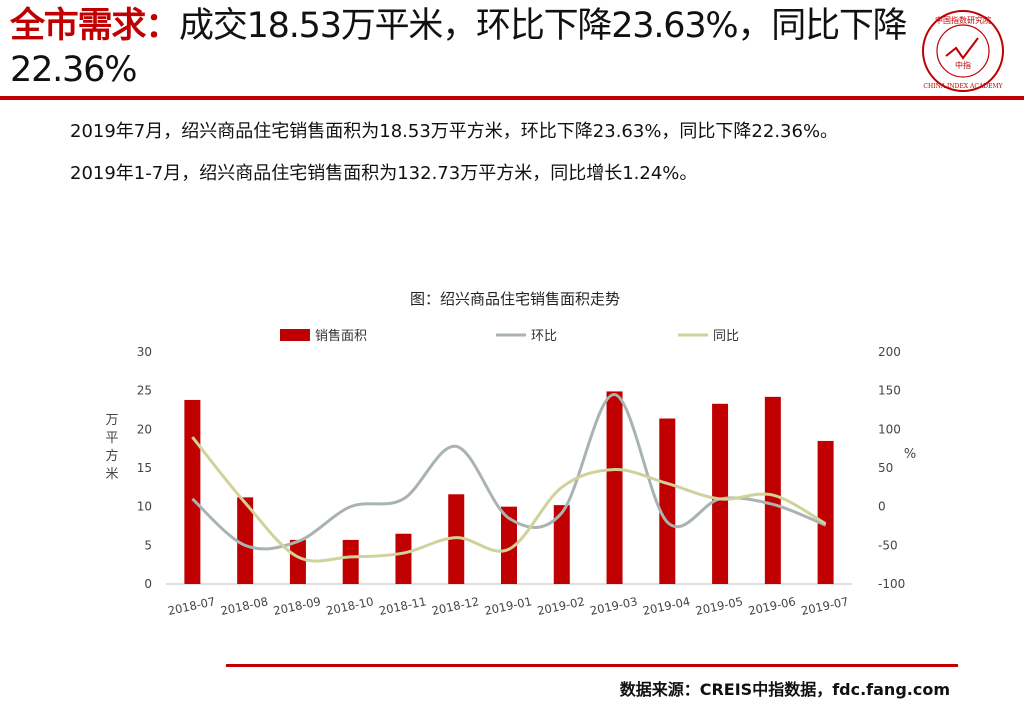 This screenshot has width=1024, height=709. I want to click on logo-chart-mark, so click(962, 48).